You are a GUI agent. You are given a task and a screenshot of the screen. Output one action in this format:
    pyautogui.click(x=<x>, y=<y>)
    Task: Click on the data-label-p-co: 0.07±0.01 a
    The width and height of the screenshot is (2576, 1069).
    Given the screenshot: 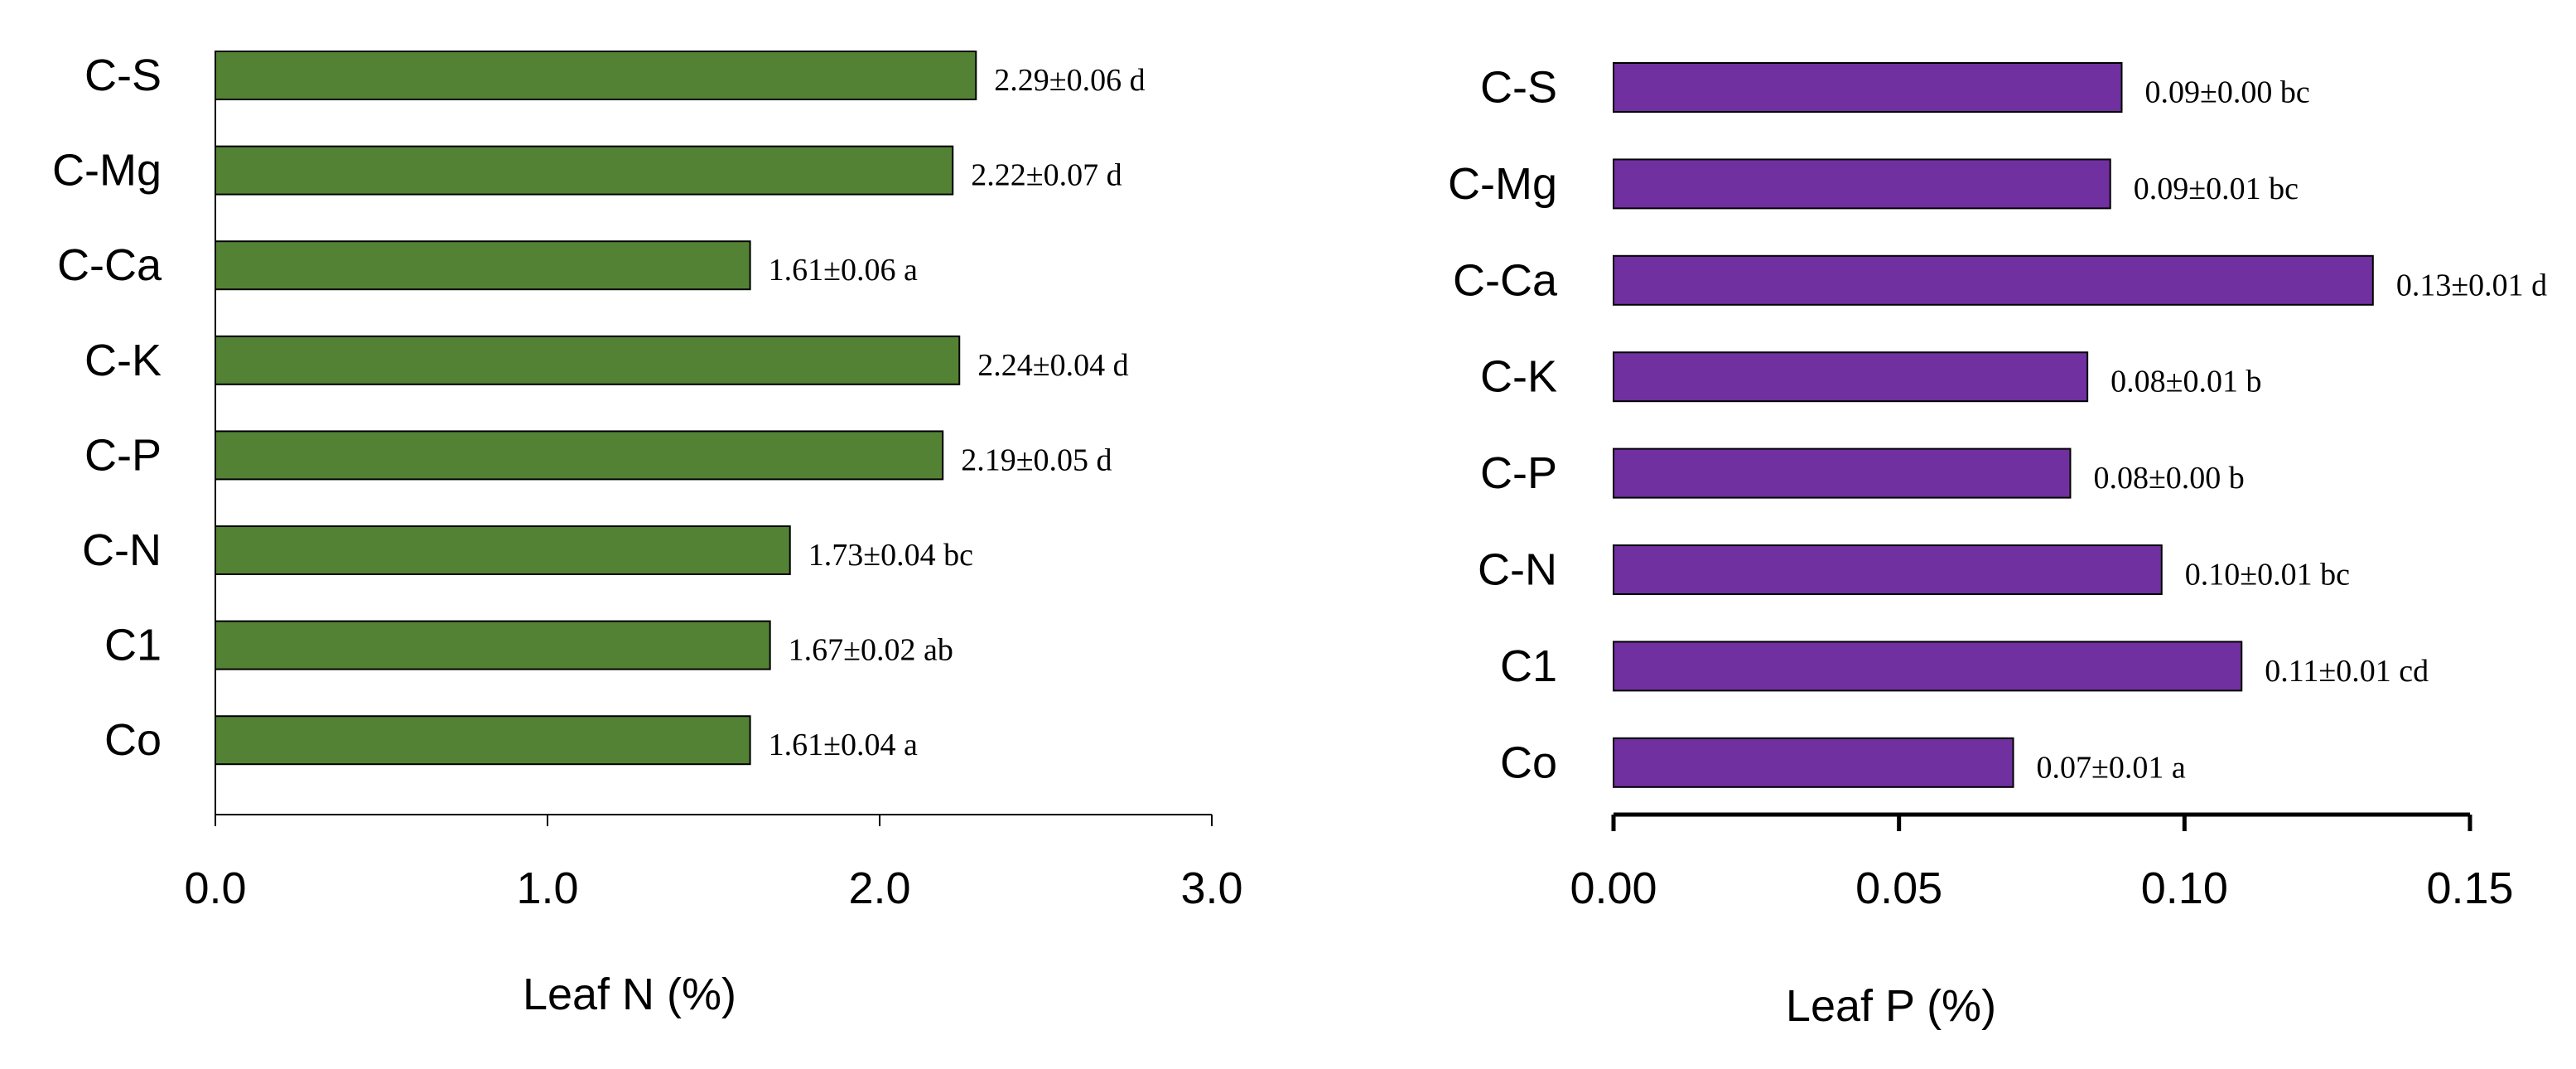 What is the action you would take?
    pyautogui.click(x=2111, y=768)
    